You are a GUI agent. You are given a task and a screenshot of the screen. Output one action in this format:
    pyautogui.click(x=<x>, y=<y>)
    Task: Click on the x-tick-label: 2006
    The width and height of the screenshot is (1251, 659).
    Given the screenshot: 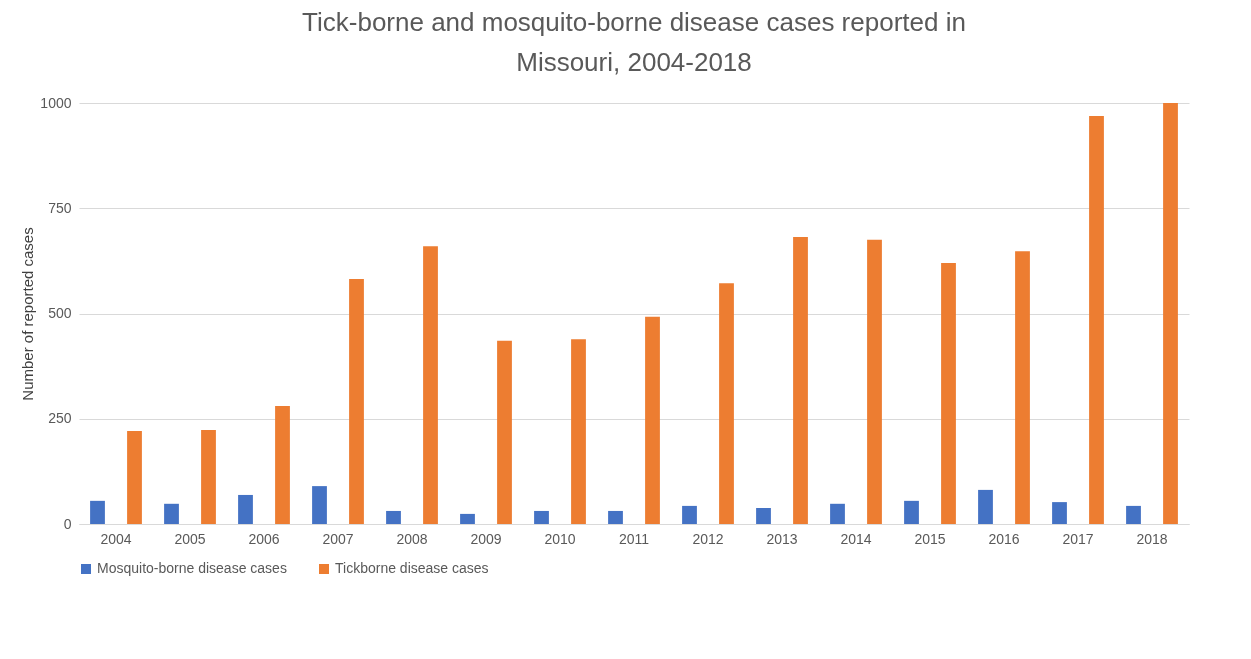 What is the action you would take?
    pyautogui.click(x=264, y=538)
    